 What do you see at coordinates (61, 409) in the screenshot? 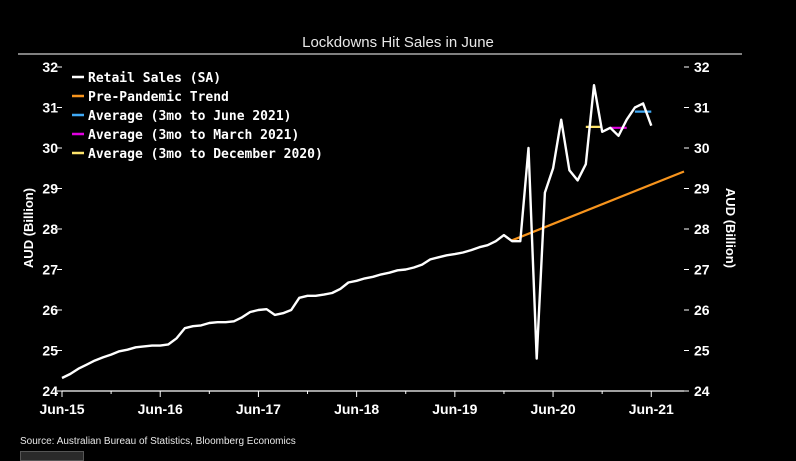
I see `x-tick-label: Jun-15` at bounding box center [61, 409].